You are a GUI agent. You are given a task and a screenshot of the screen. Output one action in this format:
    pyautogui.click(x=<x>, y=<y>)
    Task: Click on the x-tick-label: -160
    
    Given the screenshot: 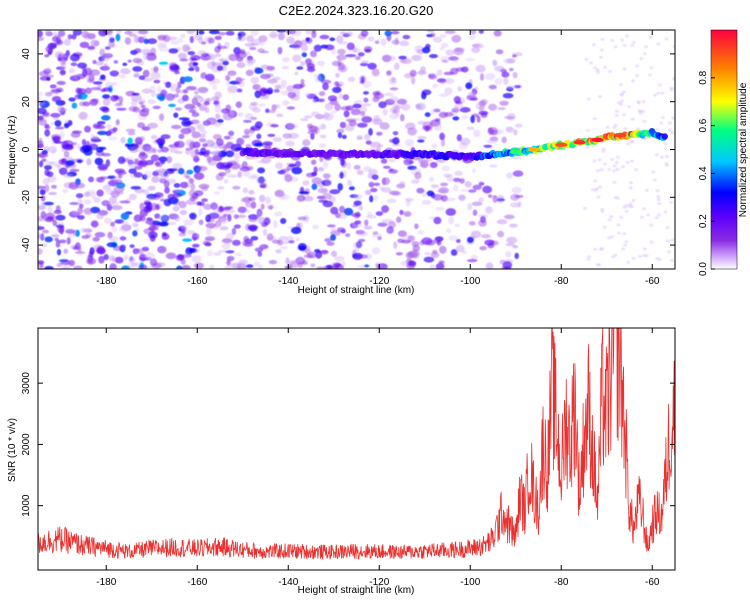 What is the action you would take?
    pyautogui.click(x=197, y=281)
    